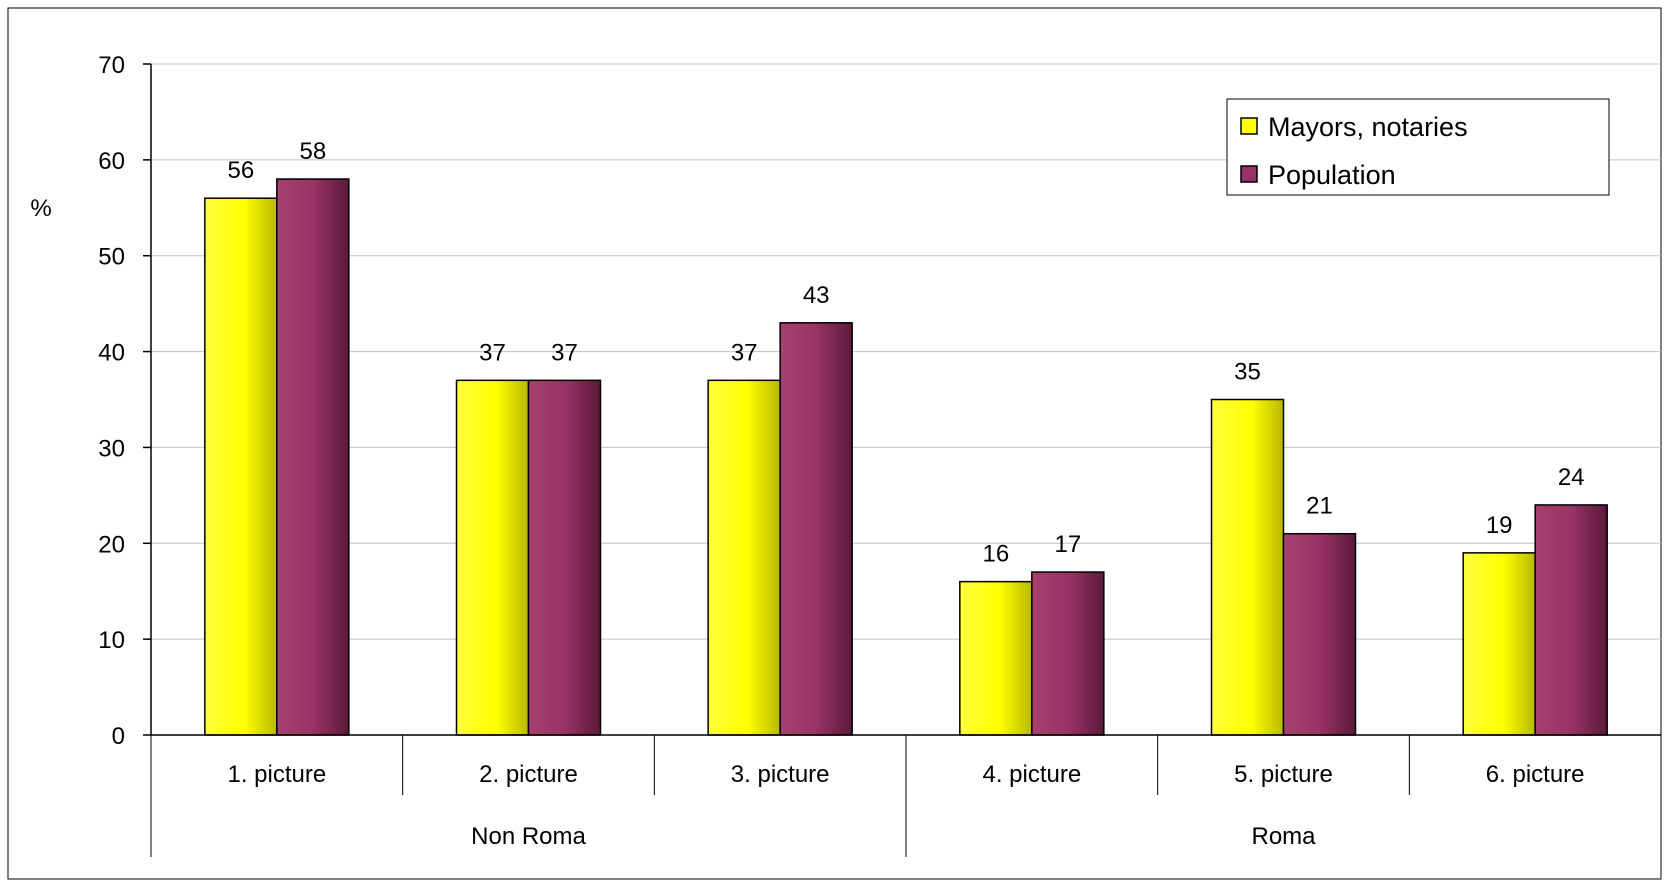  Describe the element at coordinates (1571, 477) in the screenshot. I see `data-label: 24` at that location.